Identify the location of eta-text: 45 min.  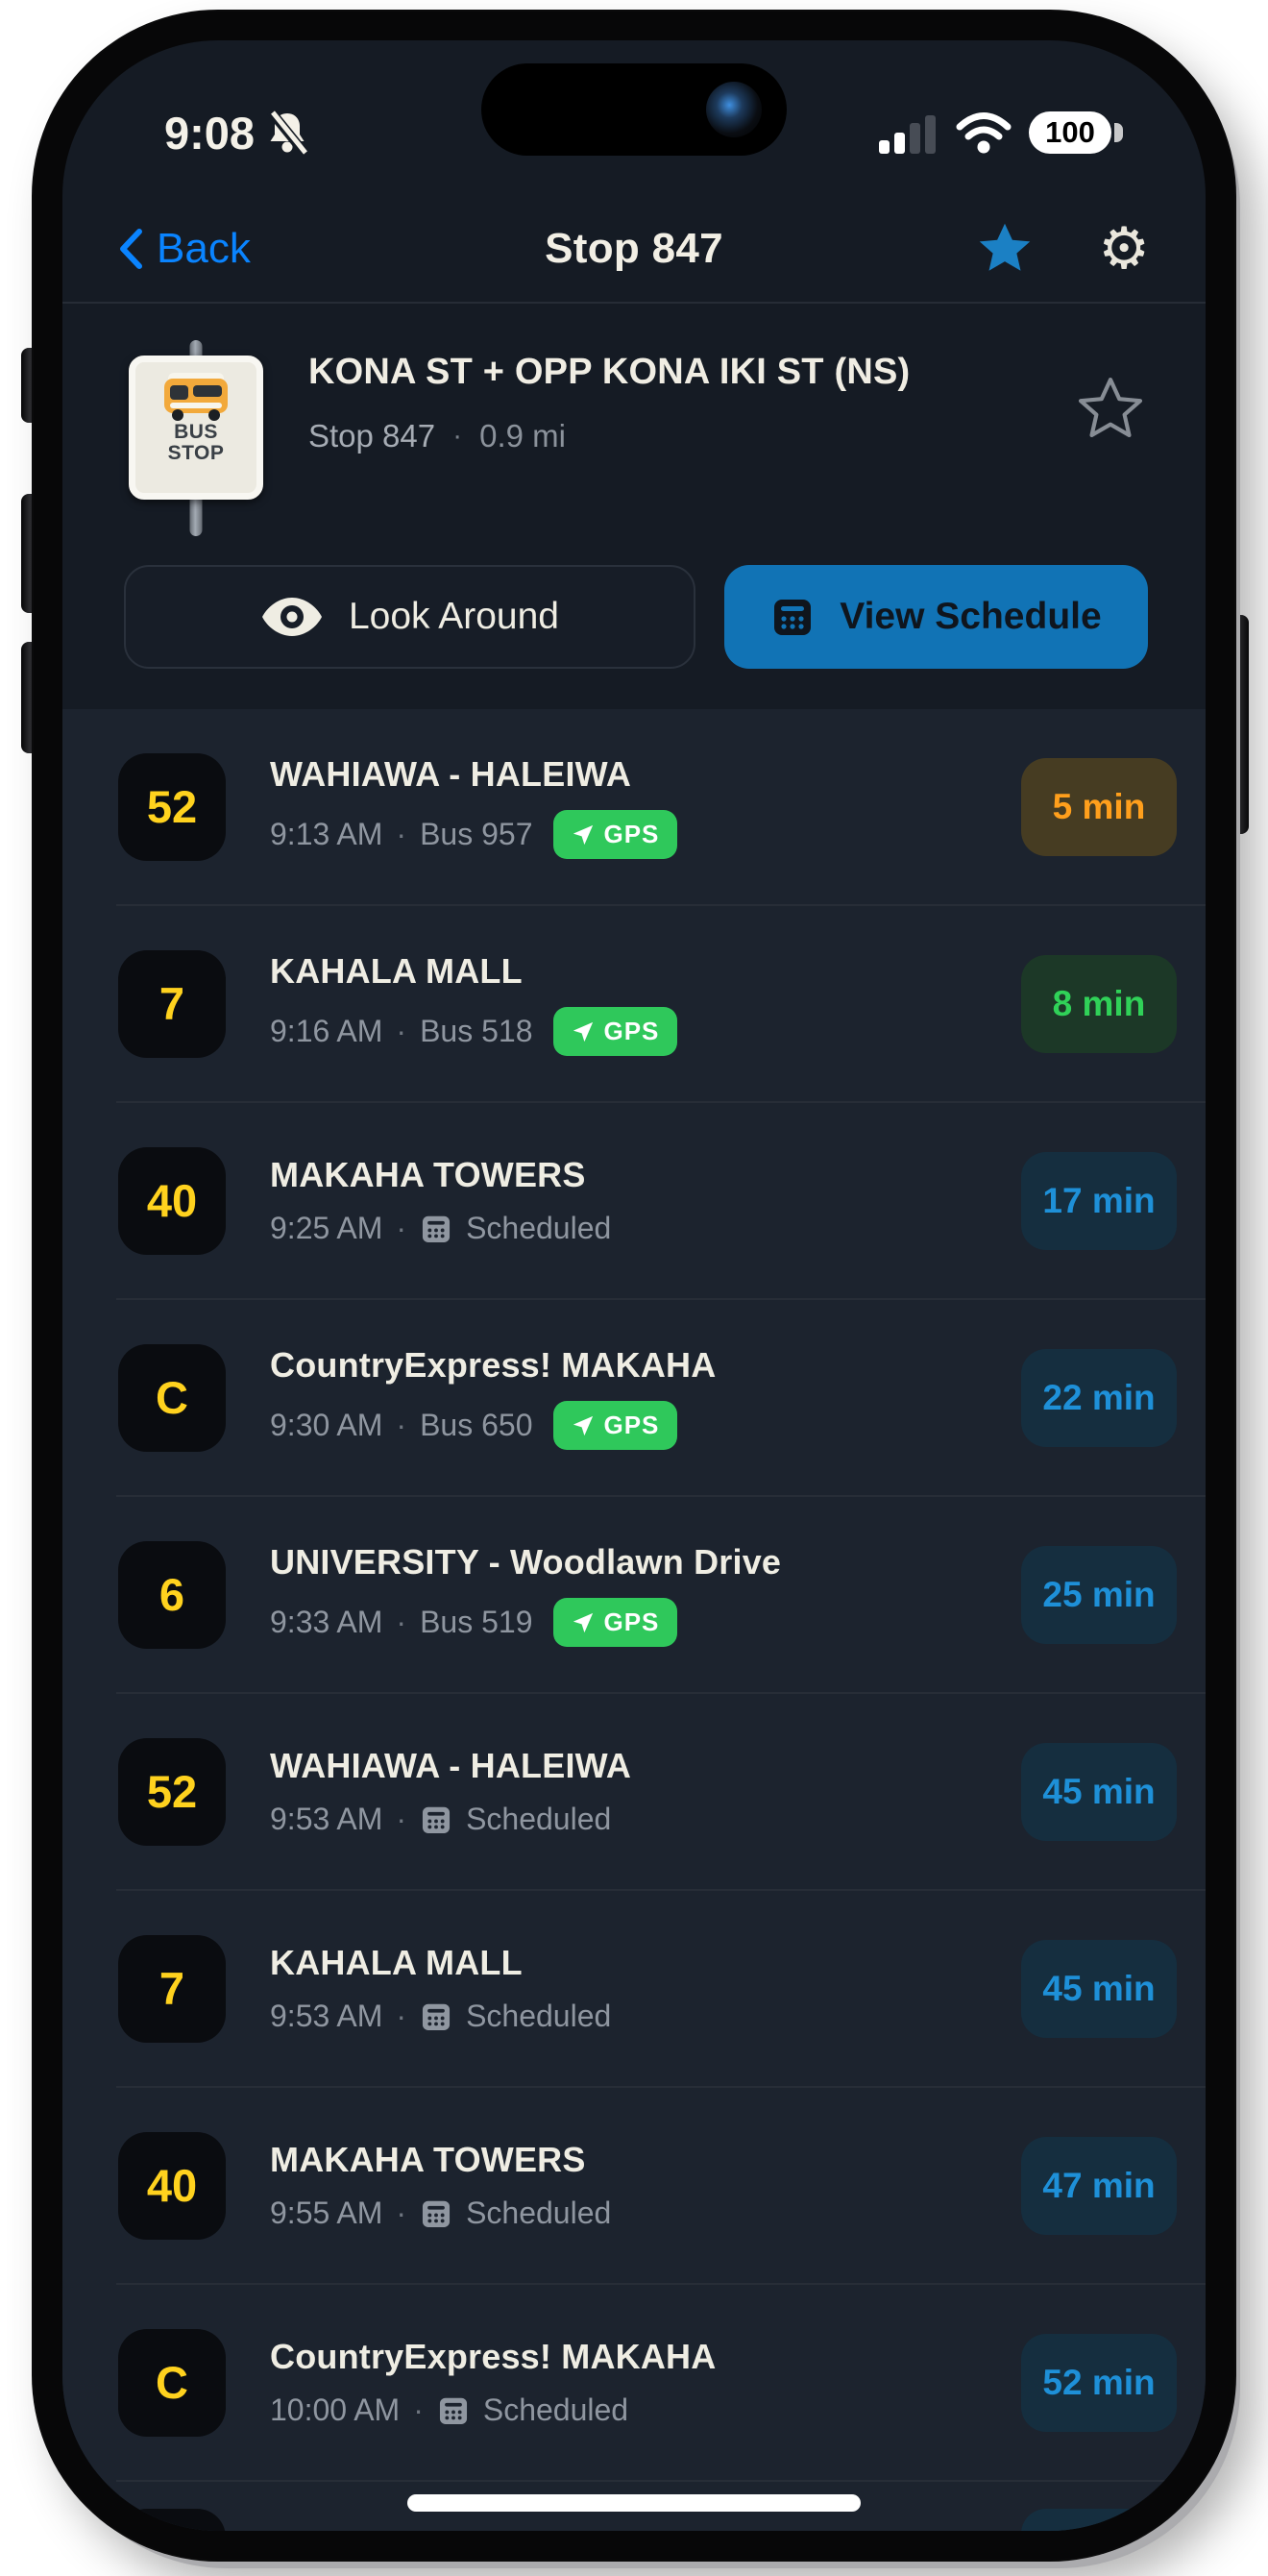
(1099, 1988).